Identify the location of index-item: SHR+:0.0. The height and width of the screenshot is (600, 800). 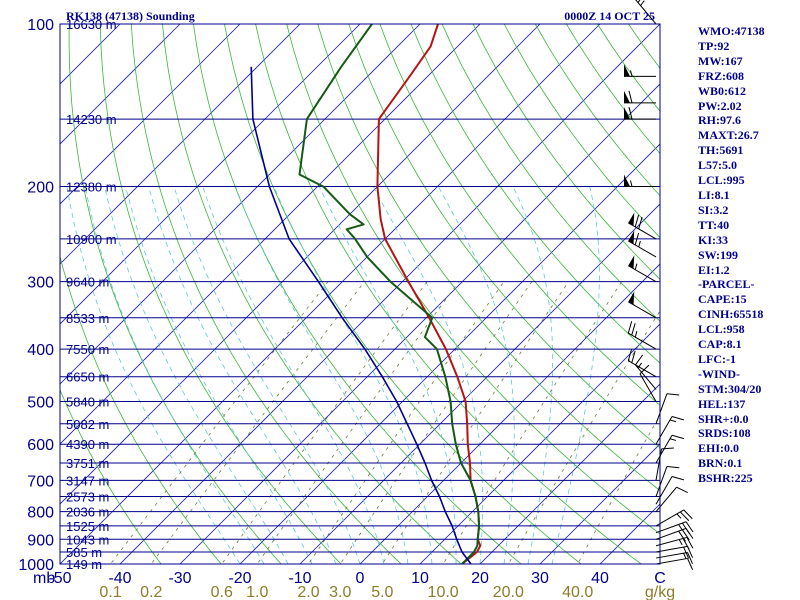
(723, 418).